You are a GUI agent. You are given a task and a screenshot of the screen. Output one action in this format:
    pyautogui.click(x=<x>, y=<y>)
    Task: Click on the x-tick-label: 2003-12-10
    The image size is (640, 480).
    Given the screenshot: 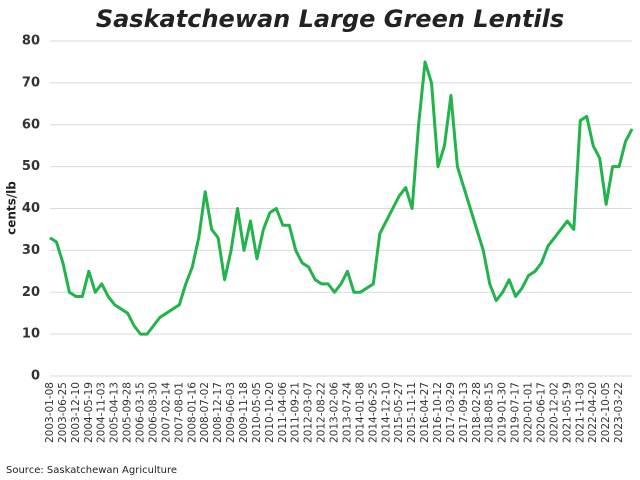 What is the action you would take?
    pyautogui.click(x=76, y=412)
    